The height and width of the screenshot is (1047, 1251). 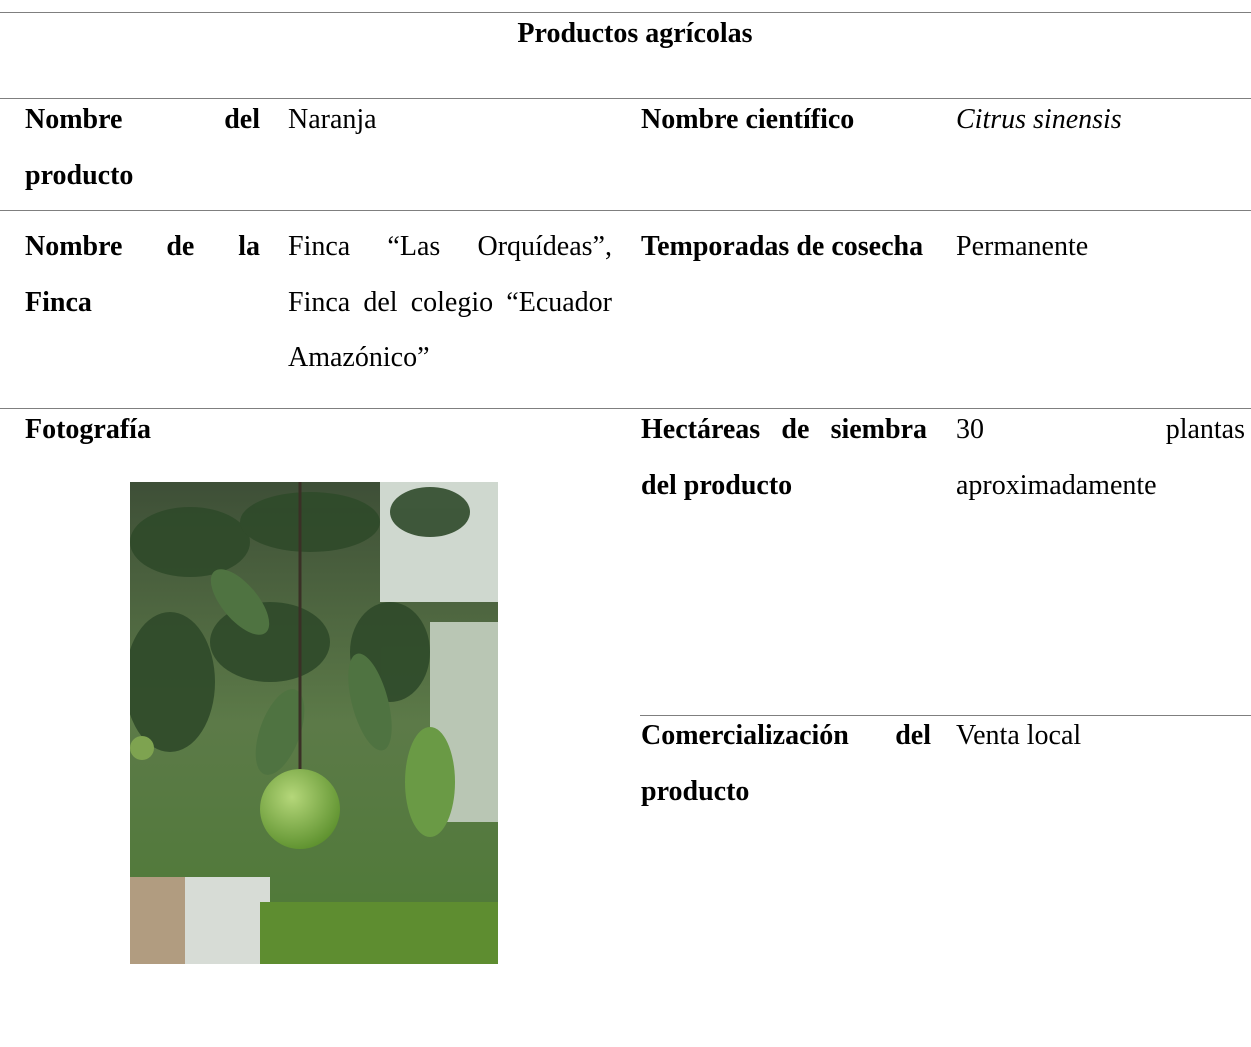 What do you see at coordinates (1039, 119) in the screenshot?
I see `value: Citrus sinensis` at bounding box center [1039, 119].